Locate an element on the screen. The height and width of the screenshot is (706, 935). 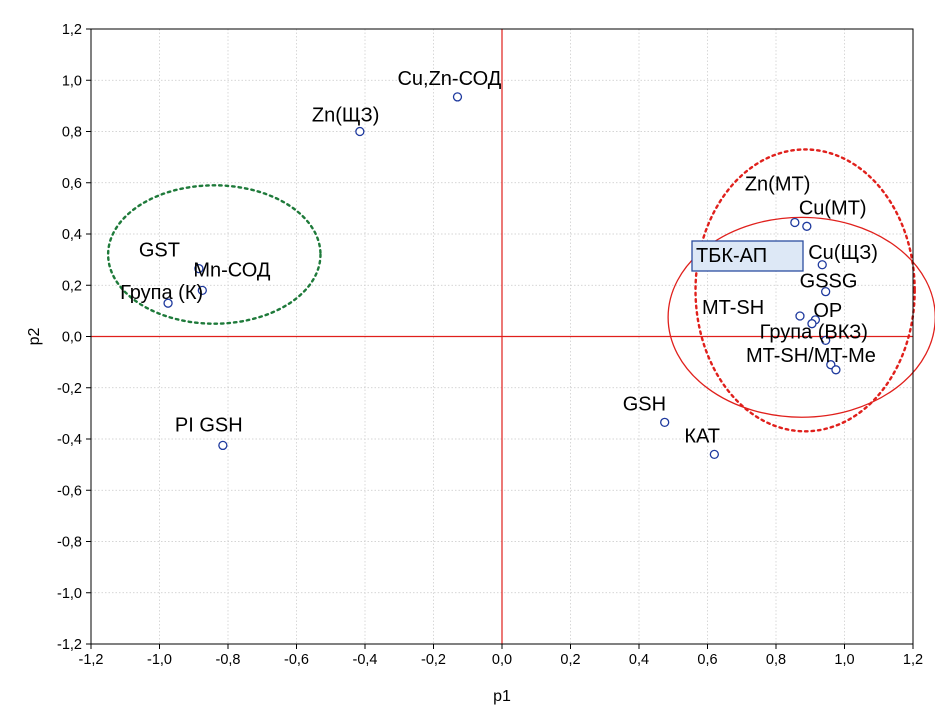
x-axis-label: p1 is located at coordinates (502, 696).